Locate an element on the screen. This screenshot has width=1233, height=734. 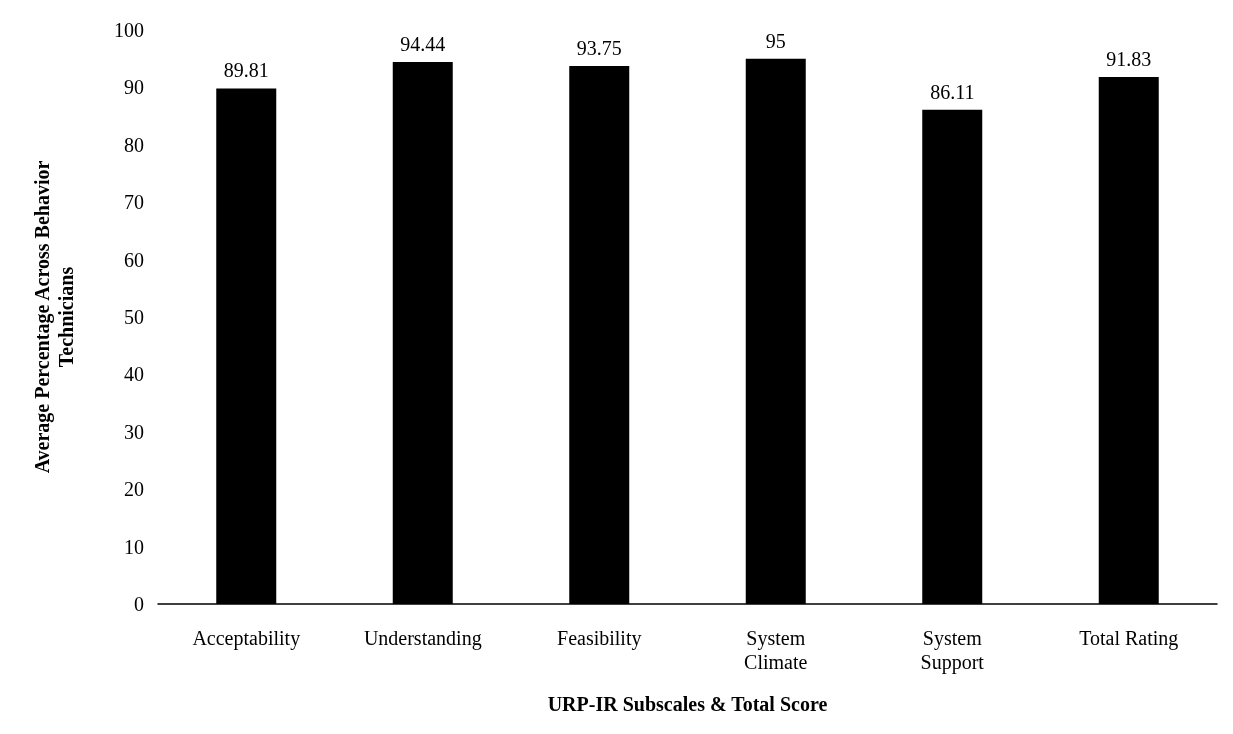
x-tick-label: System Support is located at coordinates (952, 650).